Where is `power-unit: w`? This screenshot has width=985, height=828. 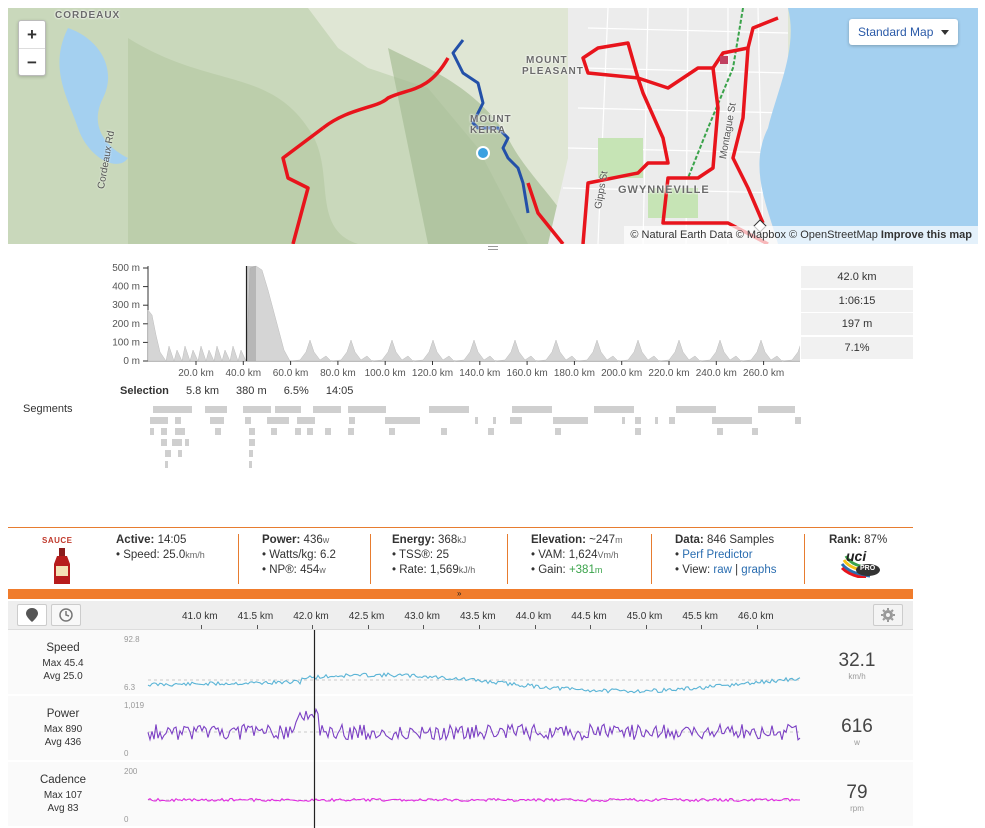
power-unit: w is located at coordinates (326, 540).